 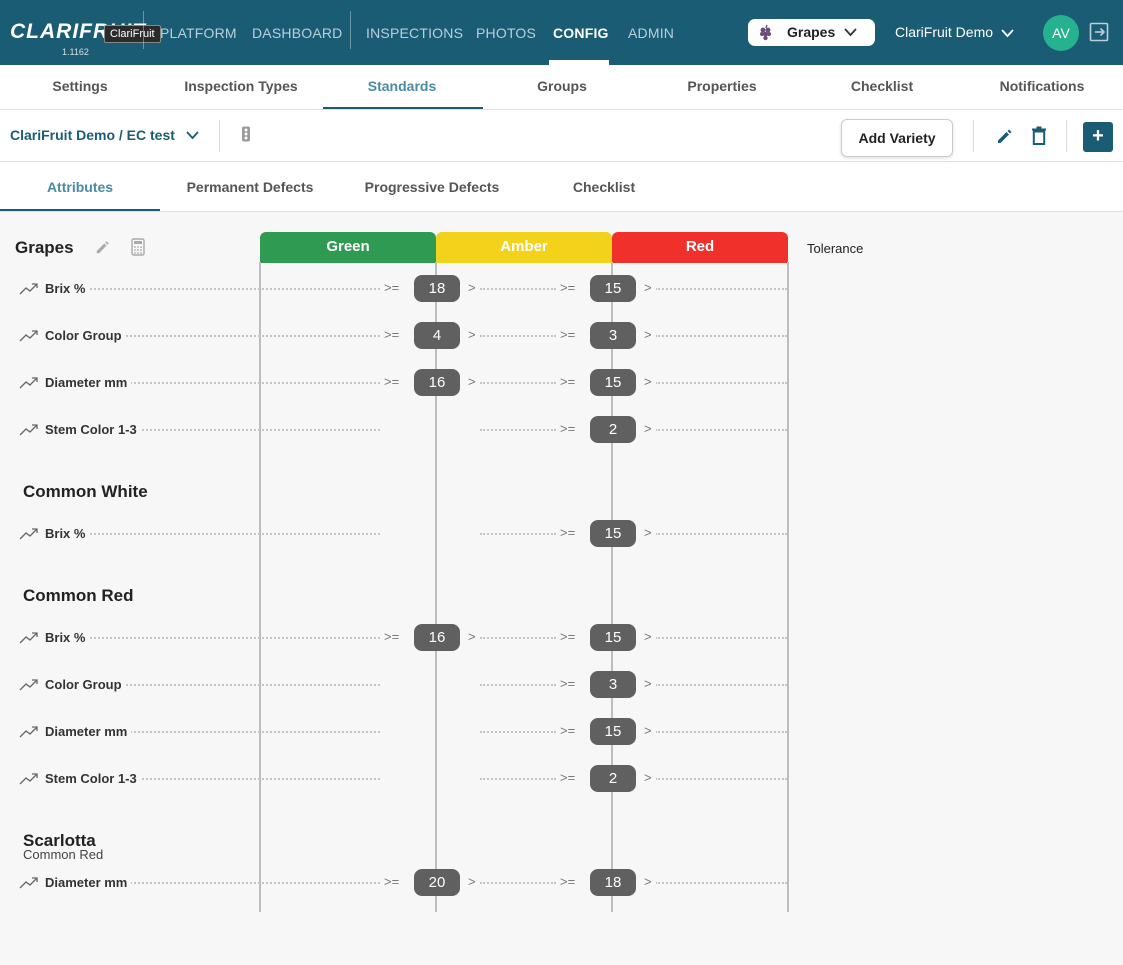 I want to click on tab-standards: Standards, so click(x=402, y=86).